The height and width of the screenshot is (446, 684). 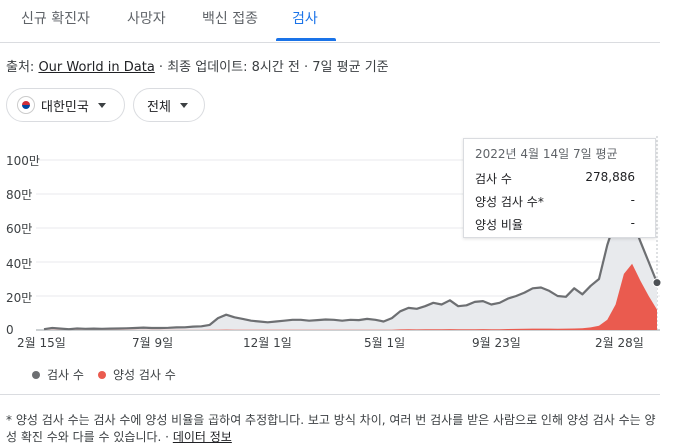 What do you see at coordinates (146, 19) in the screenshot?
I see `tab-deaths: 사망자` at bounding box center [146, 19].